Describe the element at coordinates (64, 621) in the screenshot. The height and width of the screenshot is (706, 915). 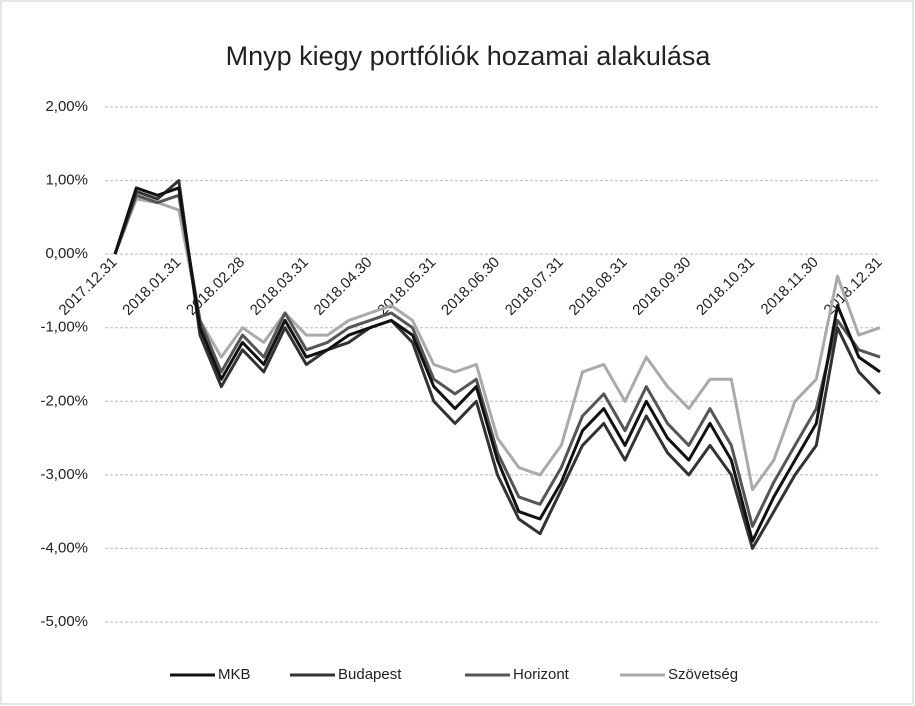
I see `y-tick-label: -5,00%` at that location.